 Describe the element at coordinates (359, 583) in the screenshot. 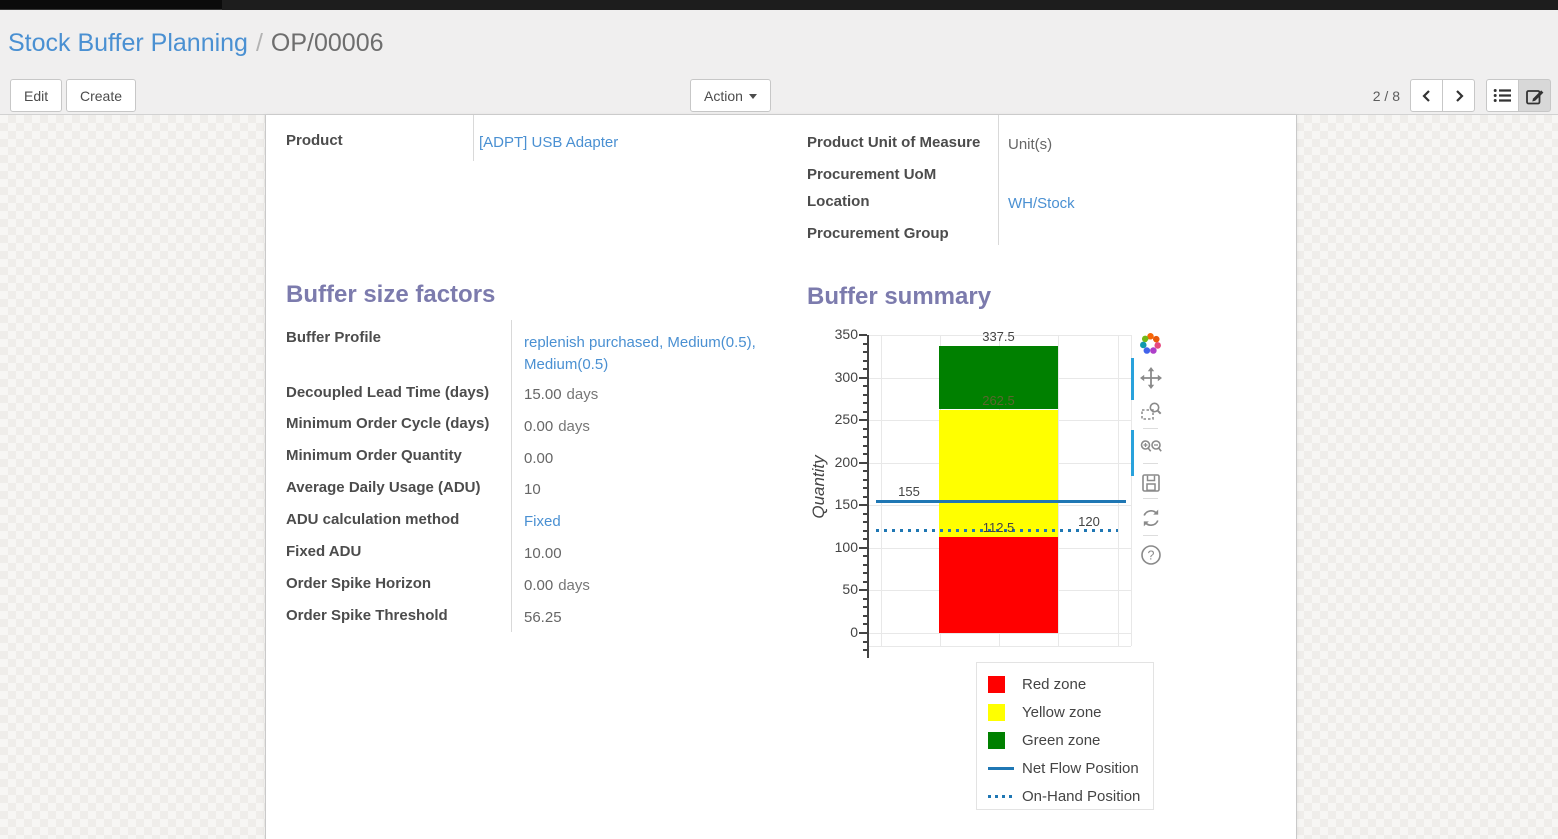

I see `field-label-order-spike-horizon: Order Spike Horizon` at that location.